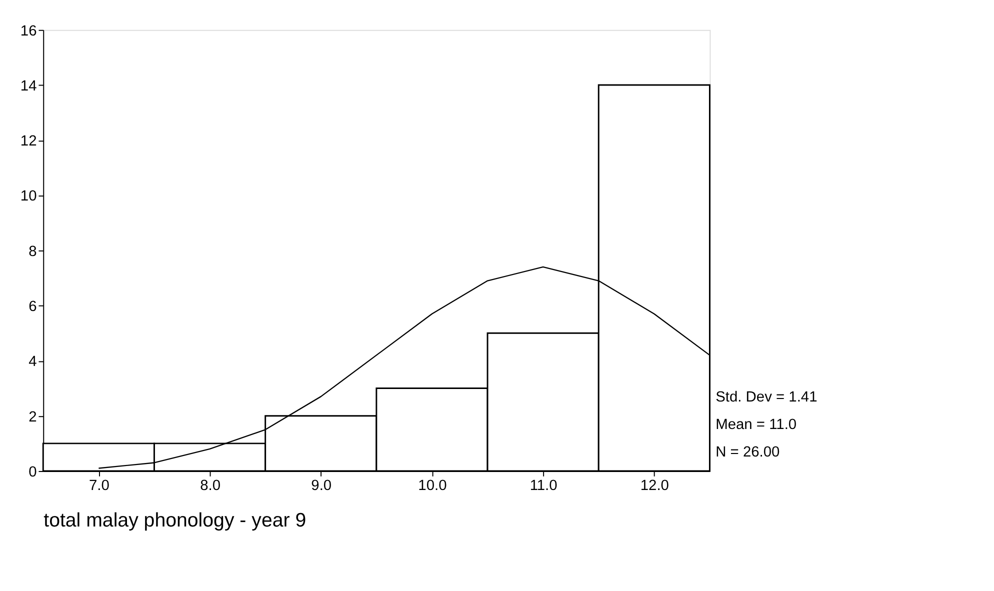 This screenshot has height=591, width=994. Describe the element at coordinates (28, 86) in the screenshot. I see `y-tick-label: 14` at that location.